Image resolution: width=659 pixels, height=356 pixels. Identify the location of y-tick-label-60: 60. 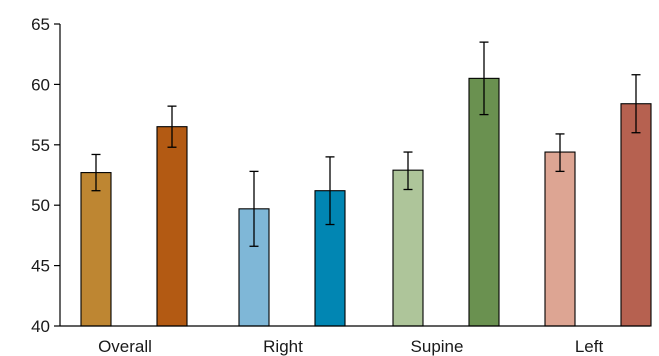
(40, 84).